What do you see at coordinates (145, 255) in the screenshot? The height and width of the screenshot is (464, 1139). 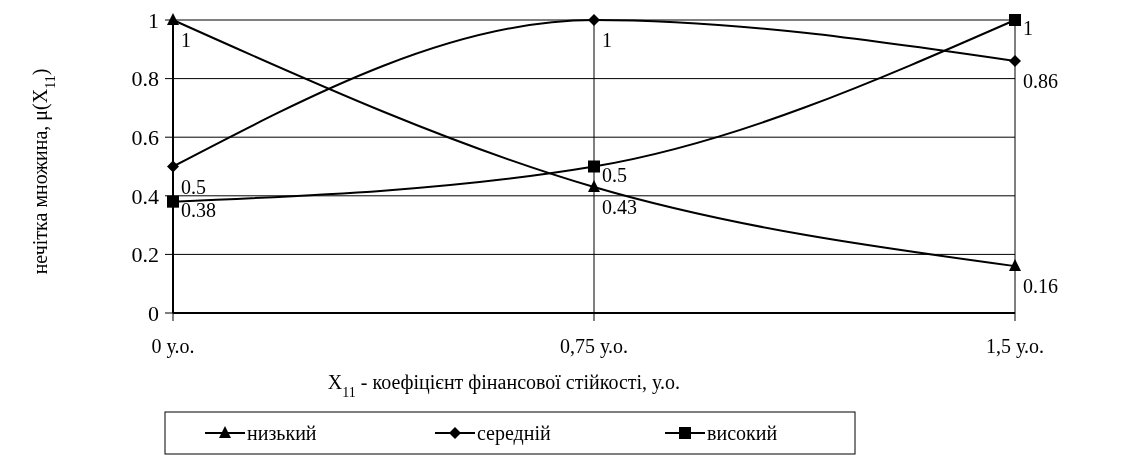 I see `y-tick-label: 0.2` at bounding box center [145, 255].